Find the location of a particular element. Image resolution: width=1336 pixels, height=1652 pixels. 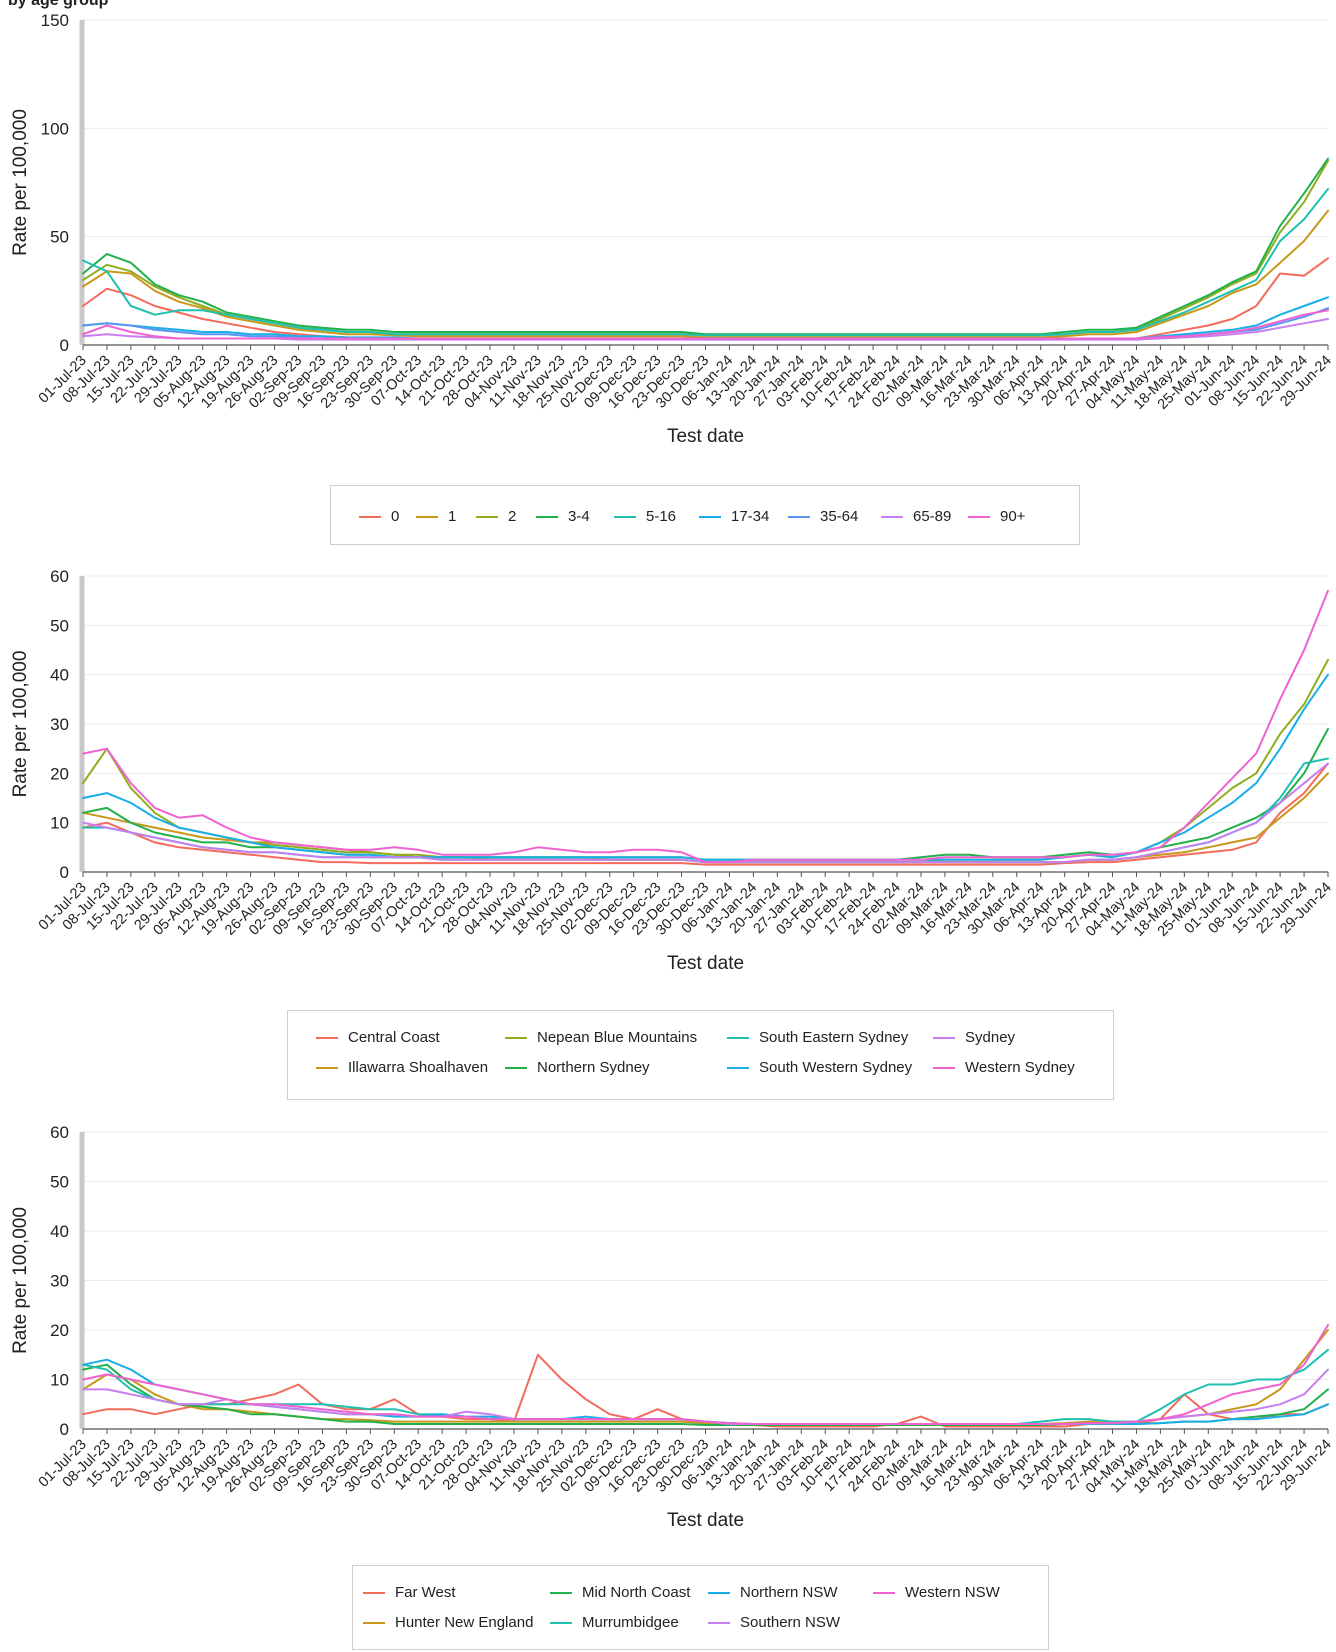

legend-label: Hunter New England is located at coordinates (464, 1622).